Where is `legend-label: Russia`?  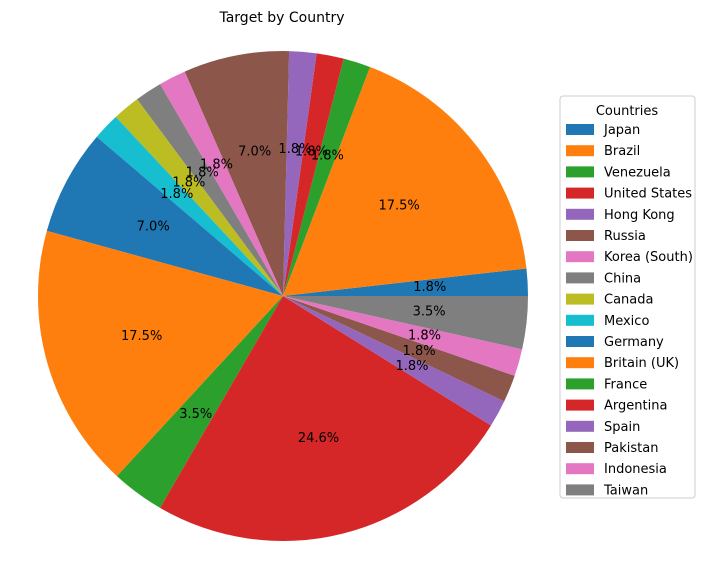
legend-label: Russia is located at coordinates (625, 236).